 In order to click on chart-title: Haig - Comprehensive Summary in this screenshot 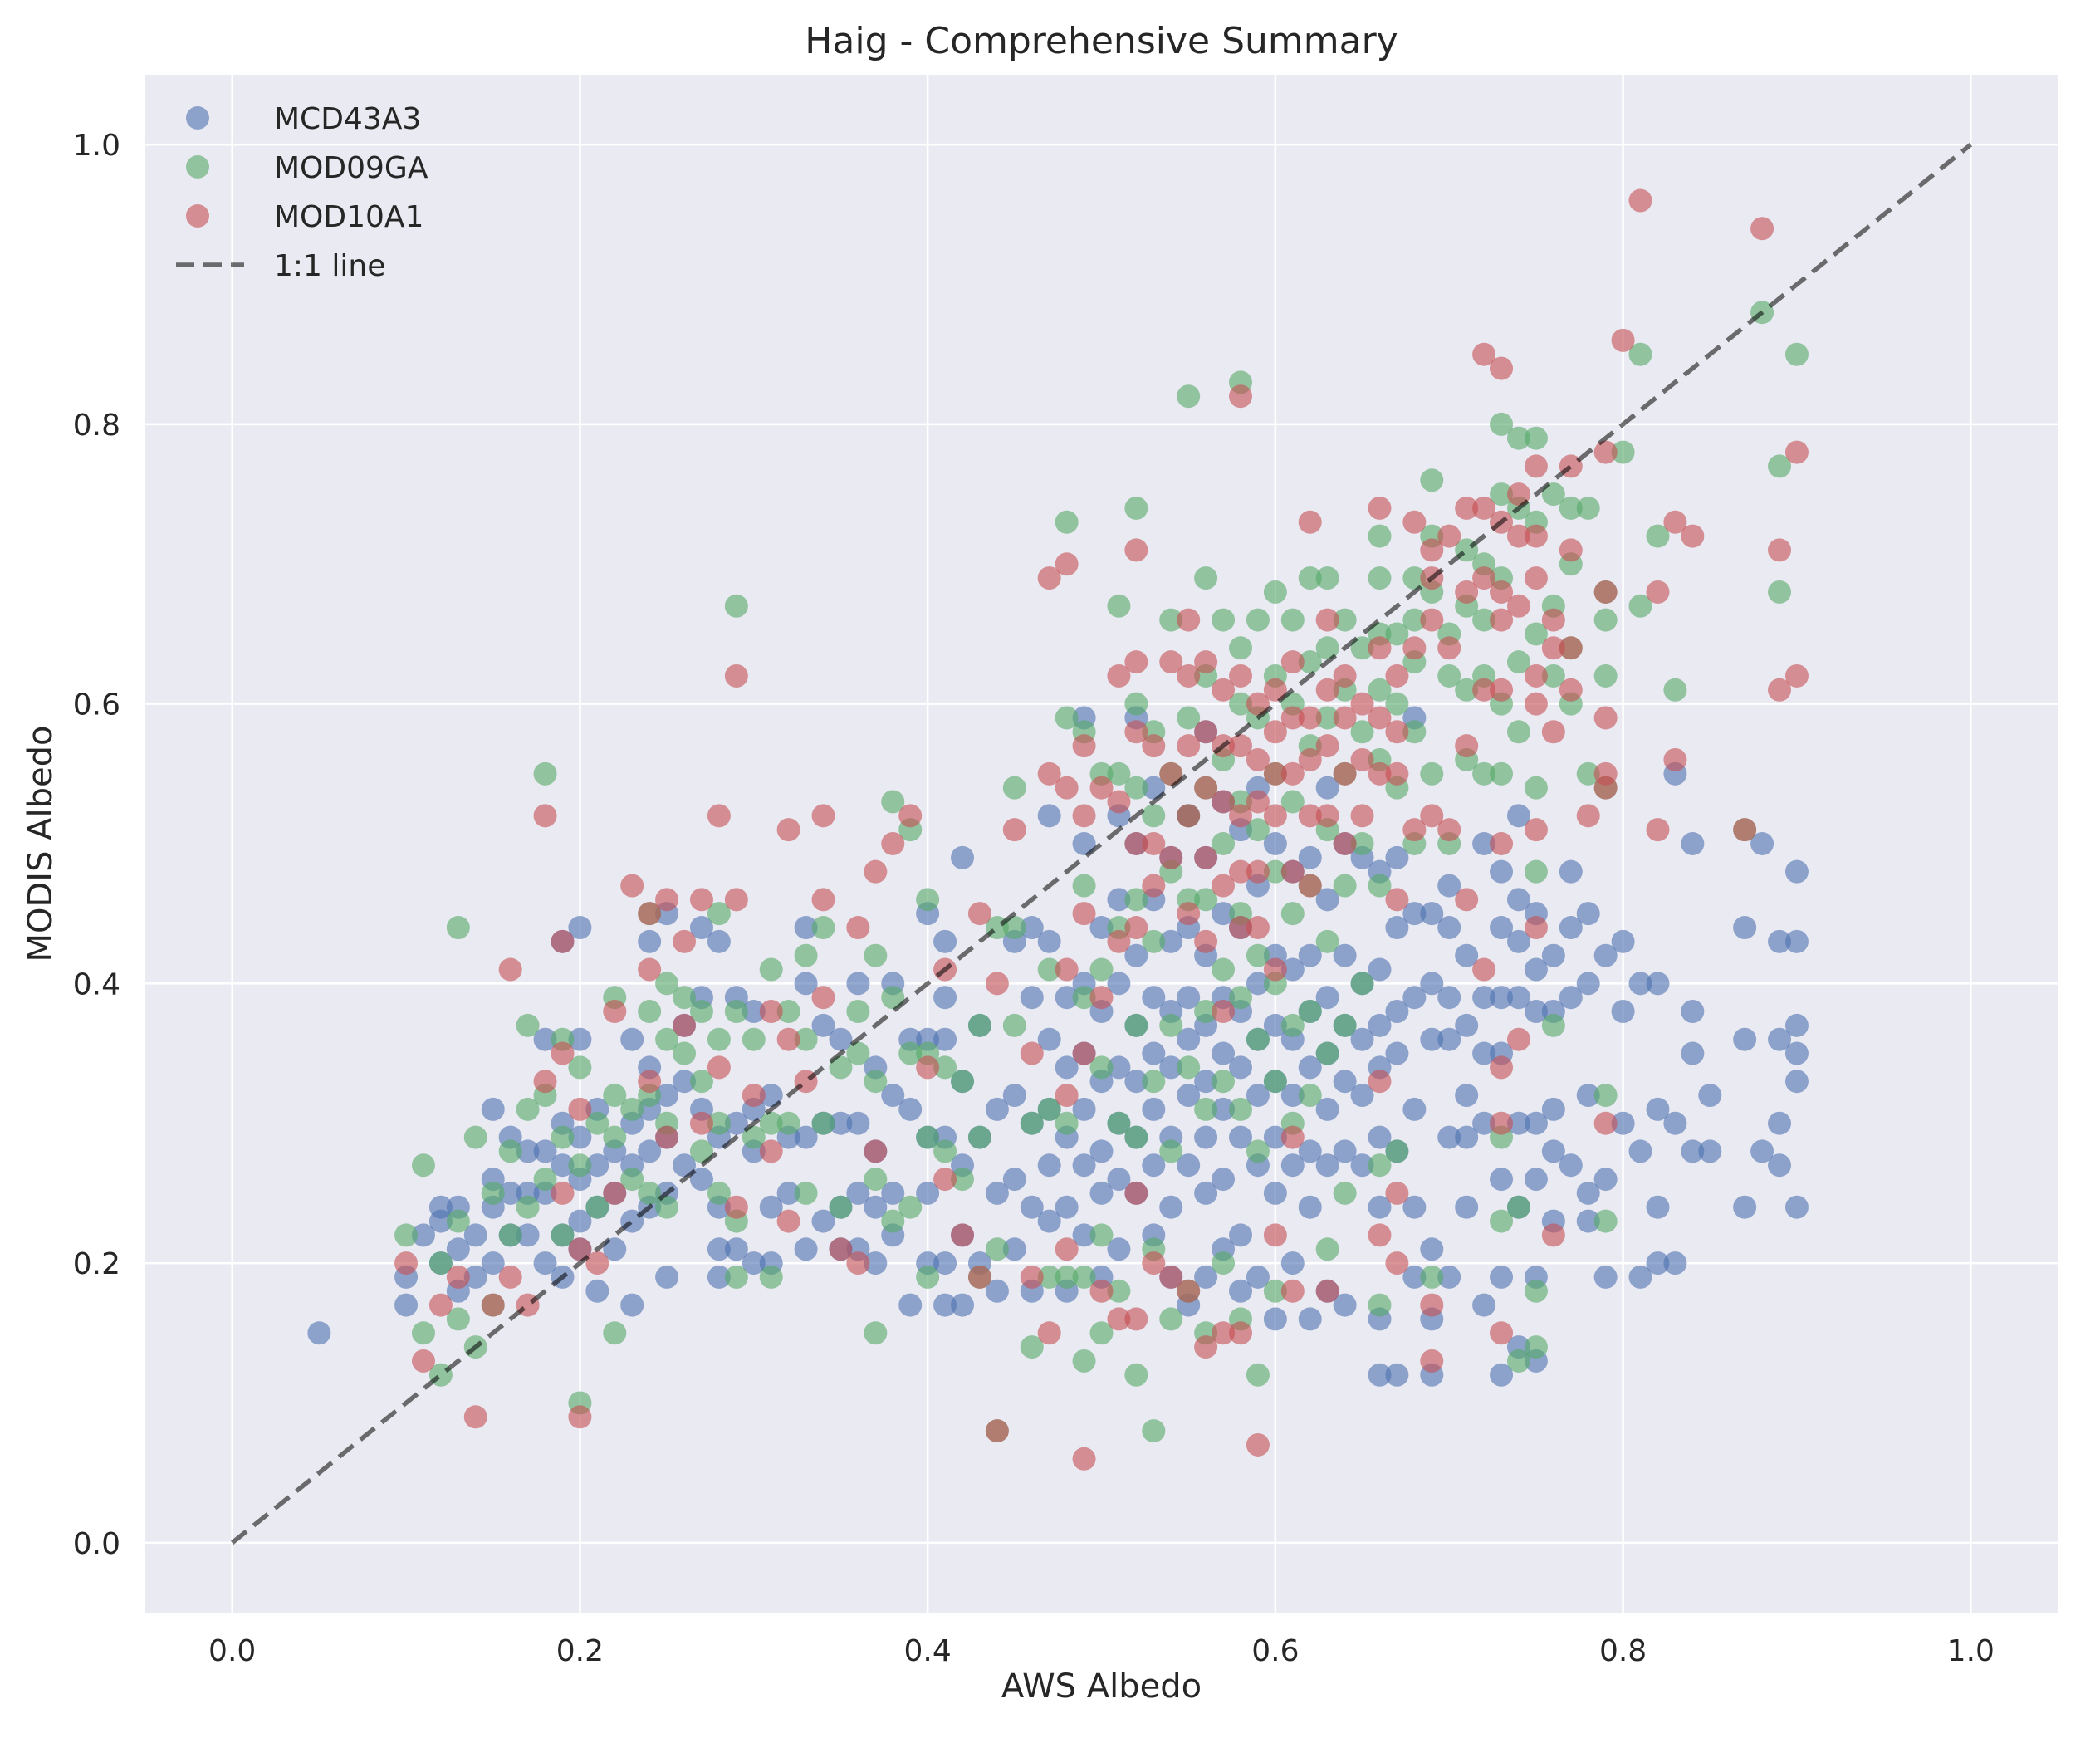, I will do `click(1101, 41)`.